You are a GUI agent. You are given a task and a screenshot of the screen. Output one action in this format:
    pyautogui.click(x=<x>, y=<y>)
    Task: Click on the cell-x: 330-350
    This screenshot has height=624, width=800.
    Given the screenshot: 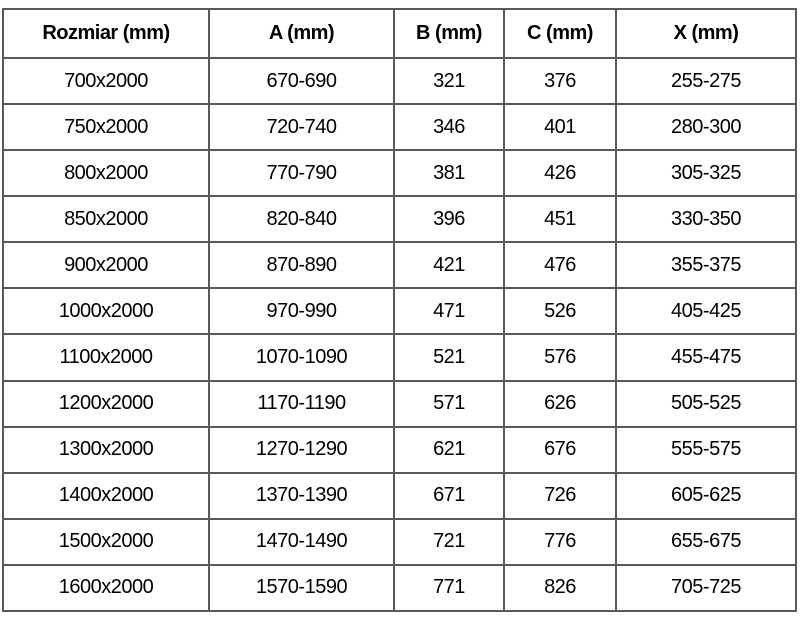 What is the action you would take?
    pyautogui.click(x=706, y=219)
    